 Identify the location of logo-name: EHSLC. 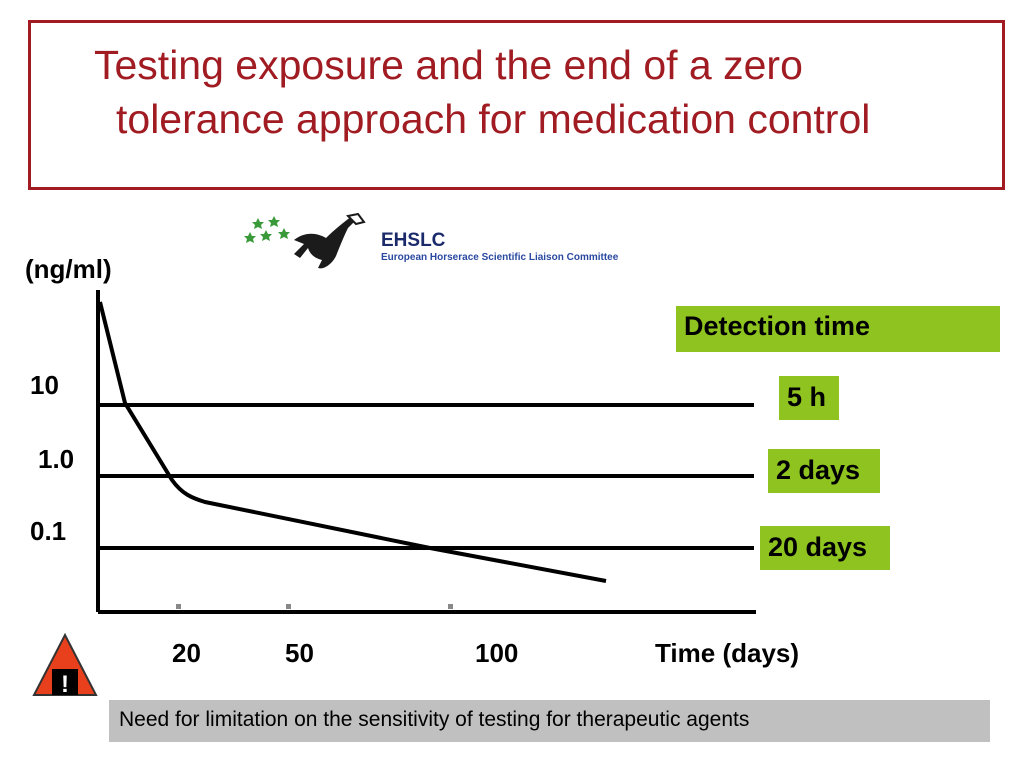
(413, 240).